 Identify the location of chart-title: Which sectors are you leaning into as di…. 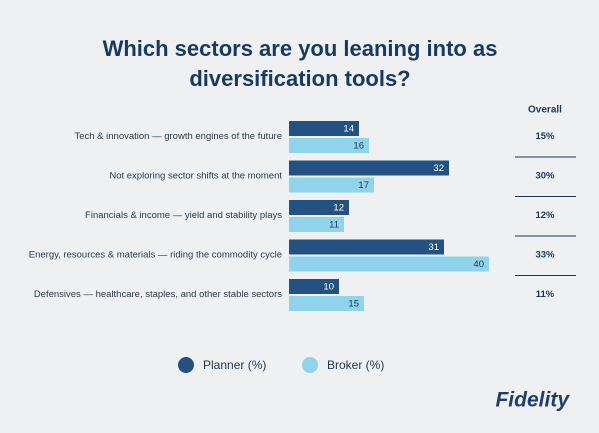
(300, 63).